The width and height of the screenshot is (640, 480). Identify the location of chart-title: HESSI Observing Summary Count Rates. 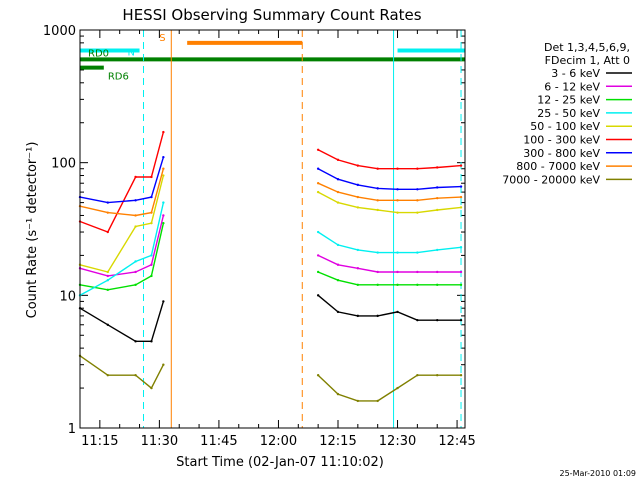
(271, 15).